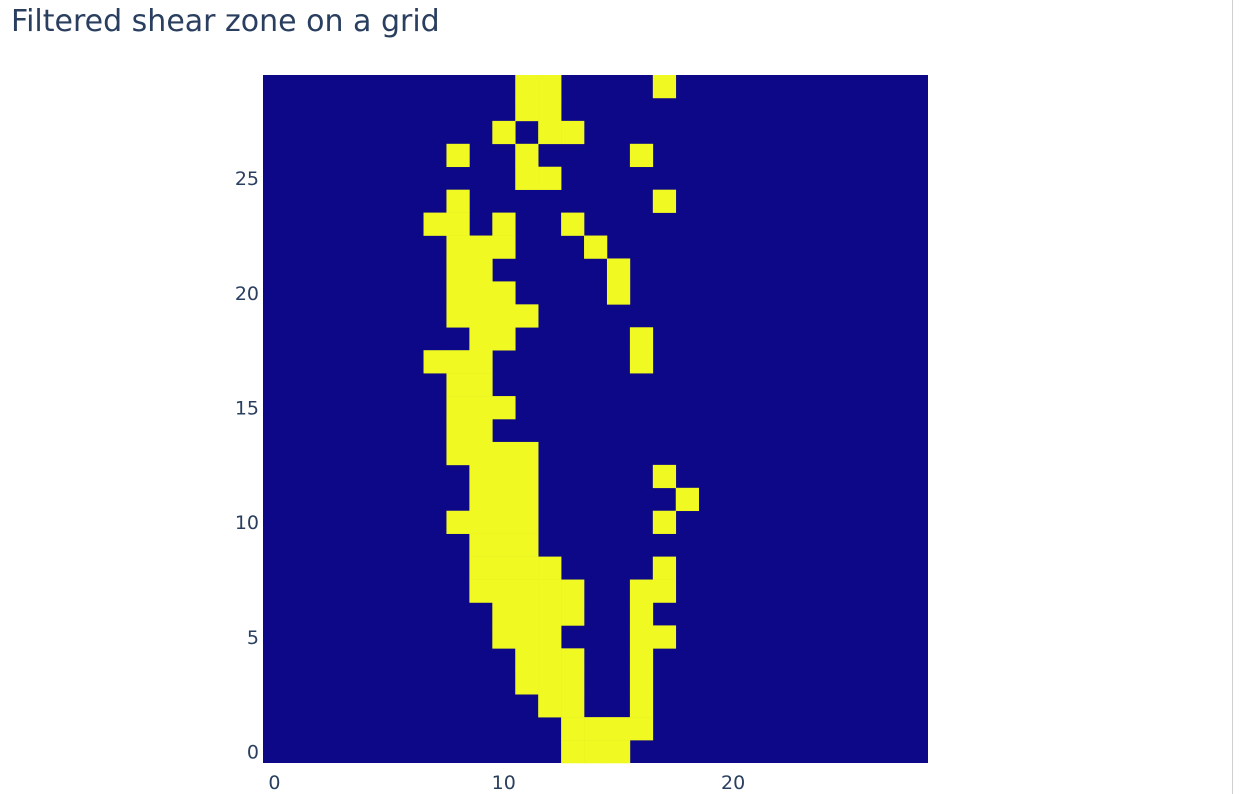 Image resolution: width=1248 pixels, height=794 pixels. I want to click on y-tick-label: 10, so click(247, 523).